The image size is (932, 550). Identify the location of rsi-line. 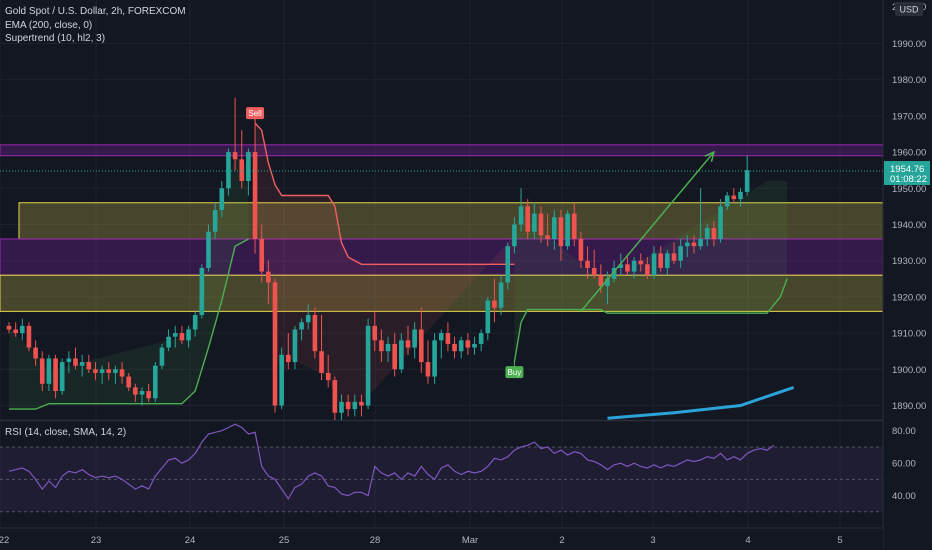
(391, 461).